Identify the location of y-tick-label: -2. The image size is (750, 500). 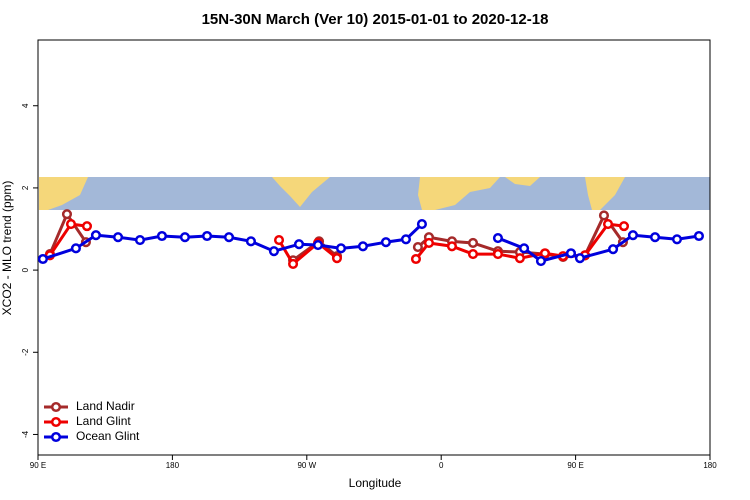
(25, 352).